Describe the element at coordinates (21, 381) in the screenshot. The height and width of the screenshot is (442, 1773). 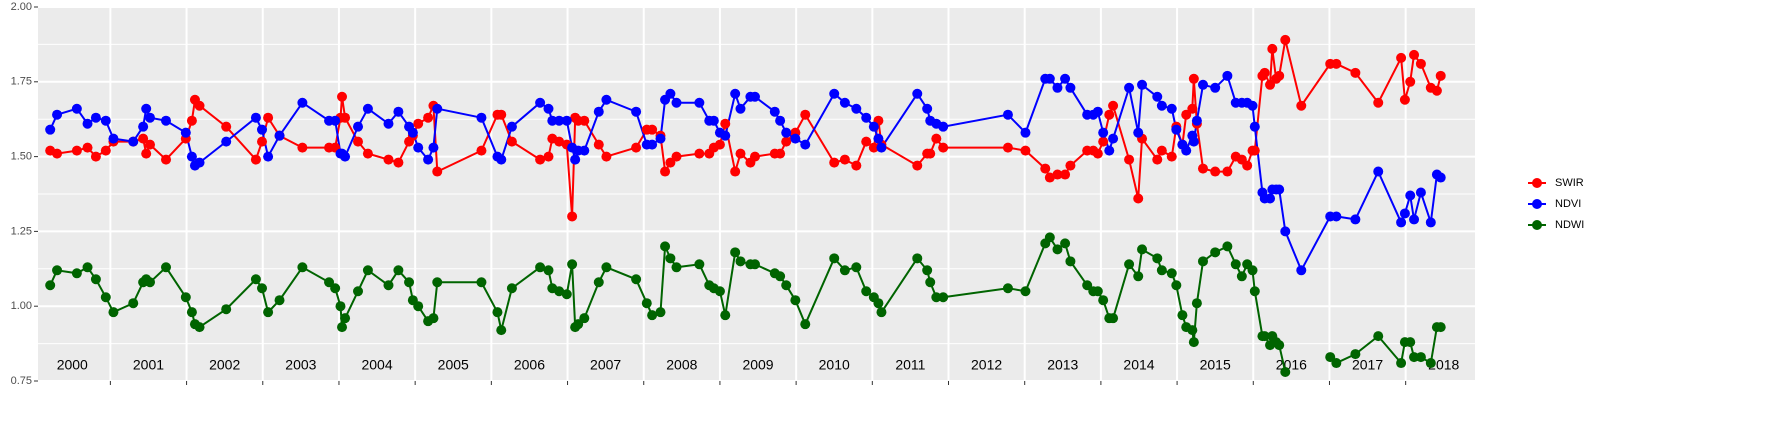
I see `y-tick-label: 0.75` at that location.